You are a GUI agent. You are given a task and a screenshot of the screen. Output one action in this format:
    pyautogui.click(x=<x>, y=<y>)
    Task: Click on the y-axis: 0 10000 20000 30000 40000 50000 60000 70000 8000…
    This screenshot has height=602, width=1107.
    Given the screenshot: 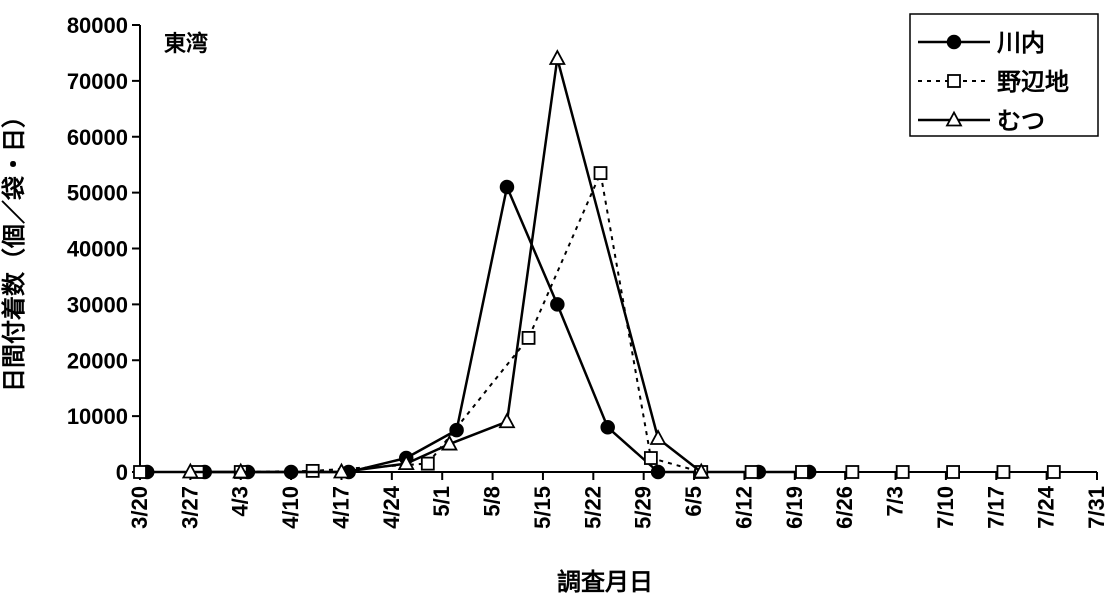 What is the action you would take?
    pyautogui.click(x=103, y=249)
    